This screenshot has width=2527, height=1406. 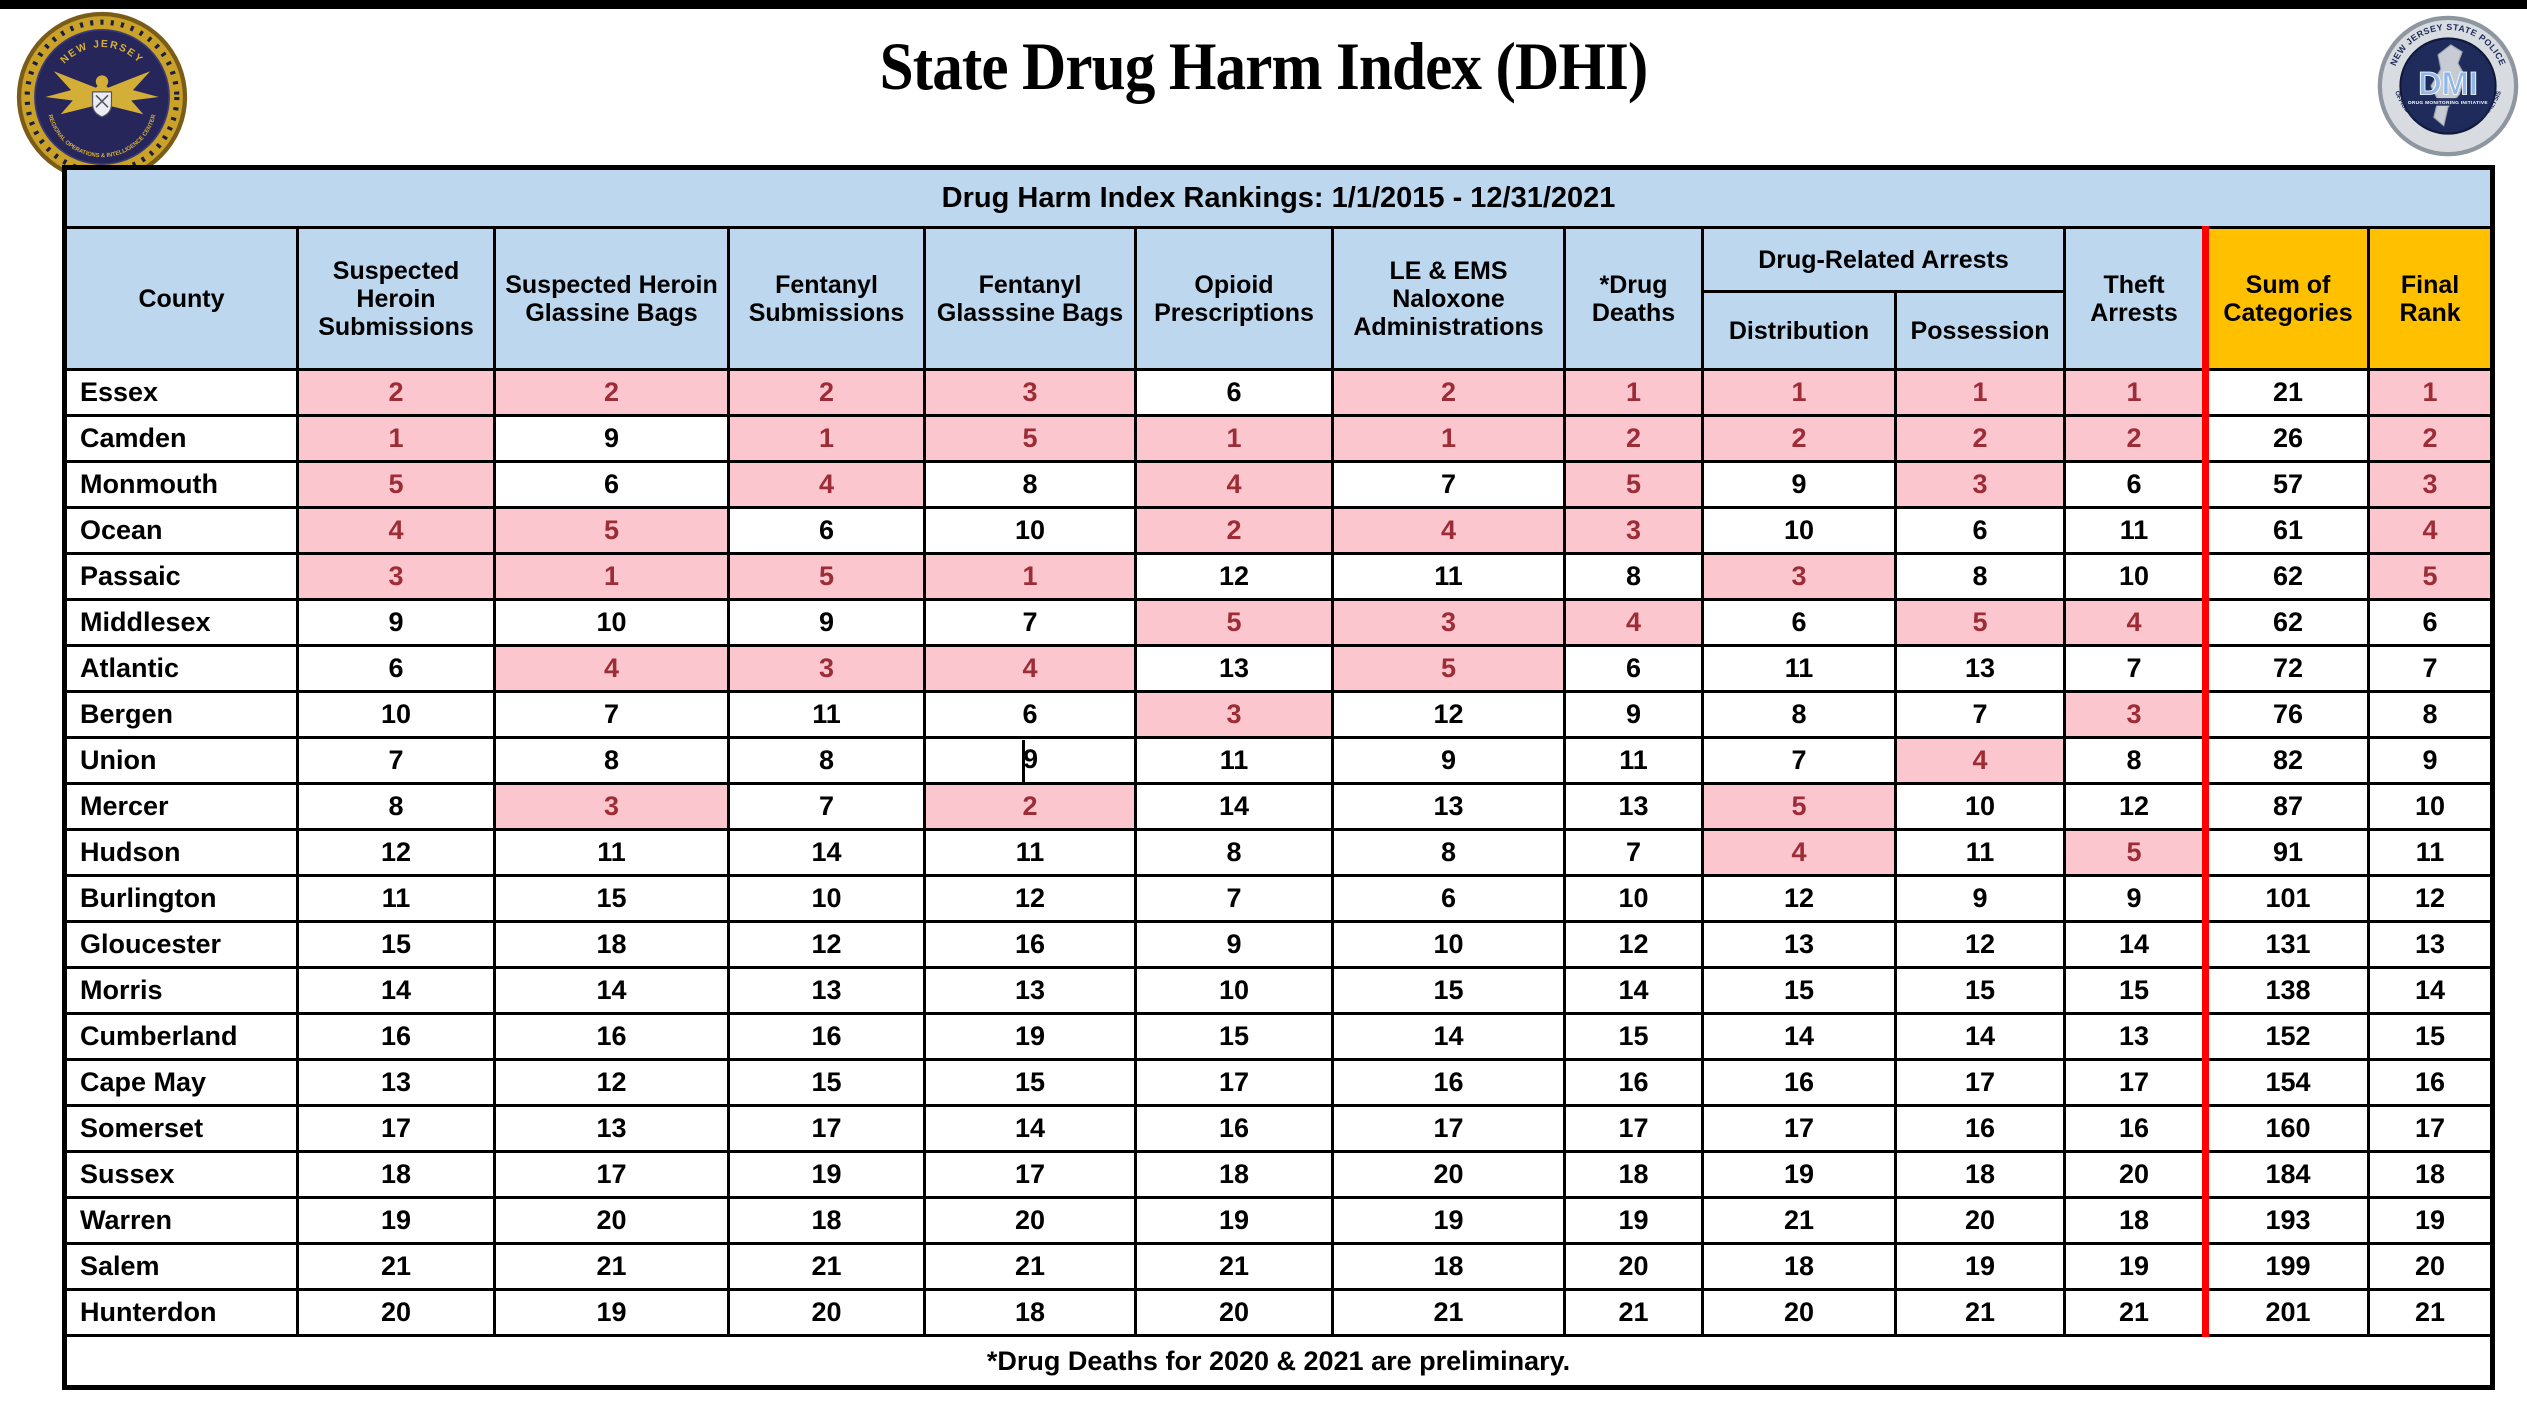 What do you see at coordinates (2286, 668) in the screenshot?
I see `sum-cell: 72` at bounding box center [2286, 668].